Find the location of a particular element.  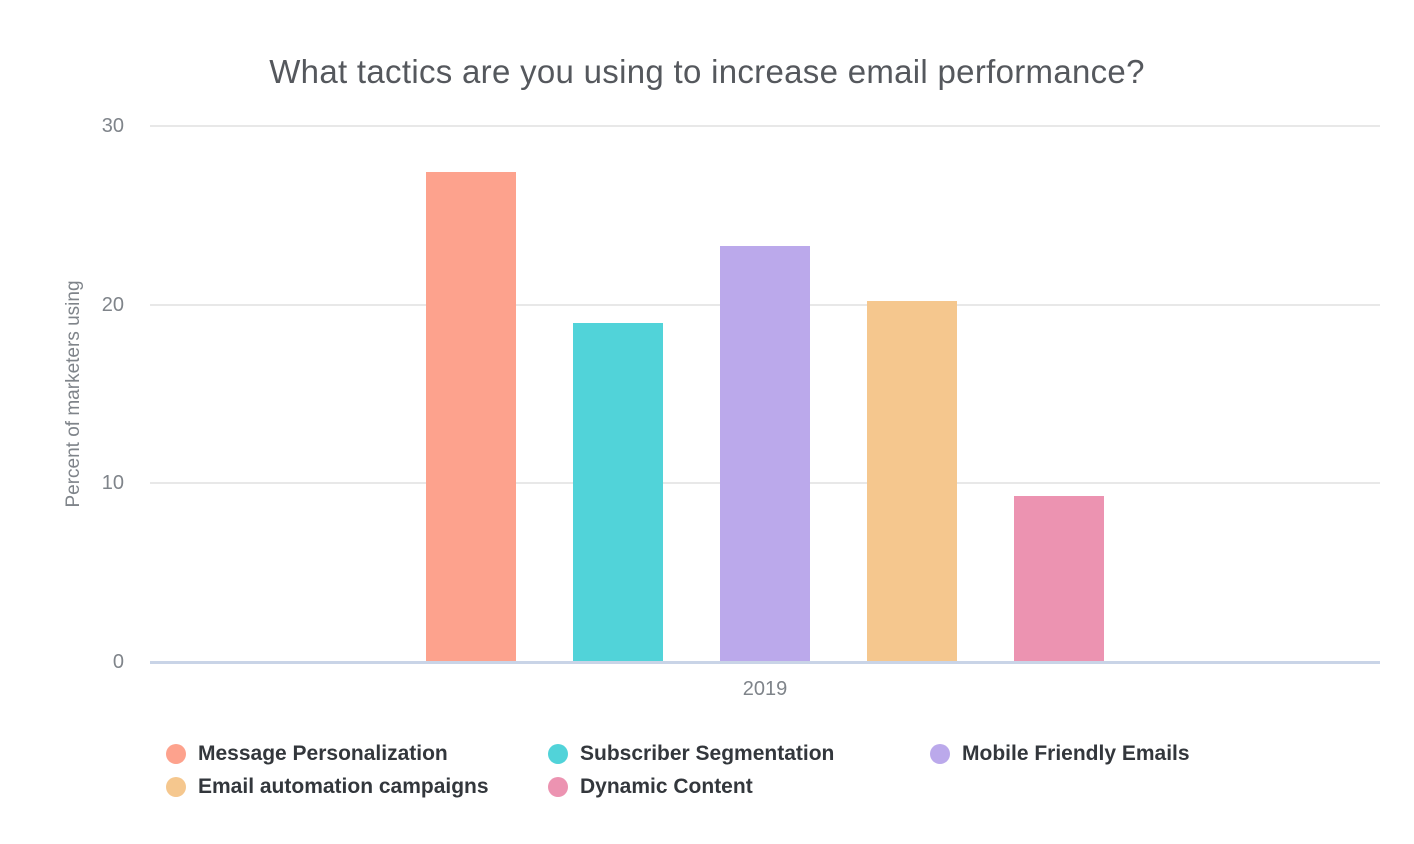

legend-color-dot-subscriber-segmentation is located at coordinates (558, 754).